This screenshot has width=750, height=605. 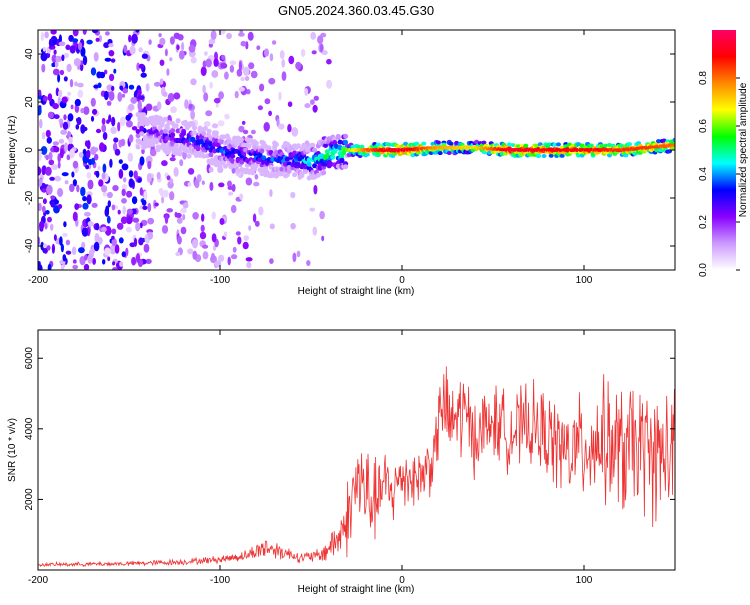 I want to click on colorbar-tick-label: 0.2, so click(x=703, y=222).